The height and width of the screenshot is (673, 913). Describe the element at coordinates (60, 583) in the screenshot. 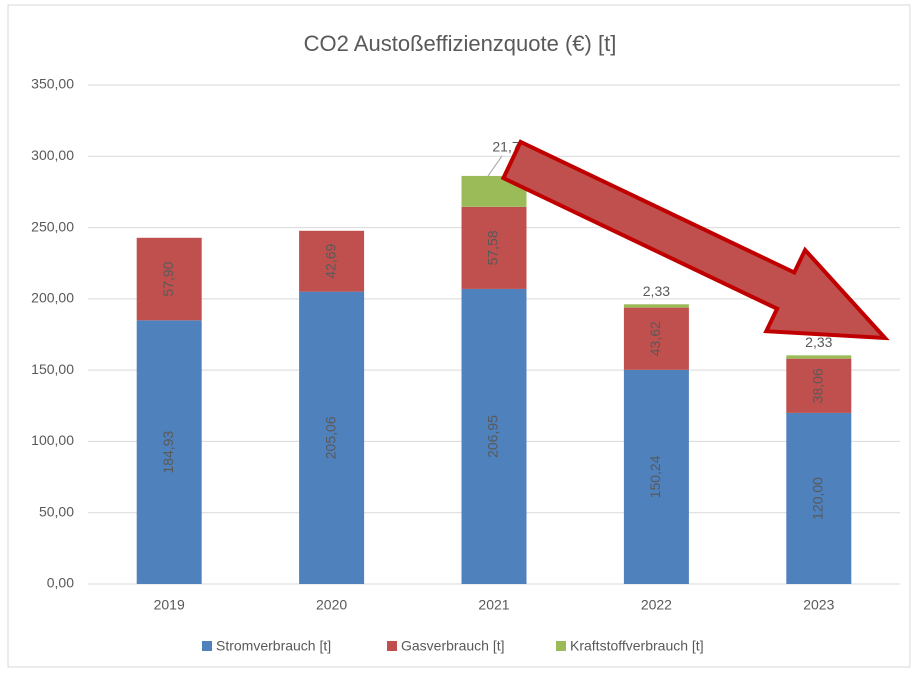

I see `y-tick-label: 0,00` at that location.